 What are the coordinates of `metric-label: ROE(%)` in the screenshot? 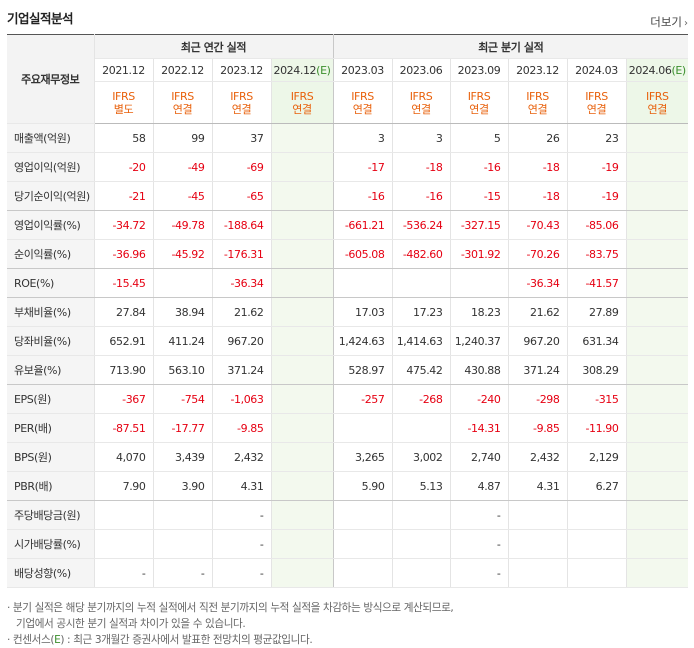 It's located at (51, 283).